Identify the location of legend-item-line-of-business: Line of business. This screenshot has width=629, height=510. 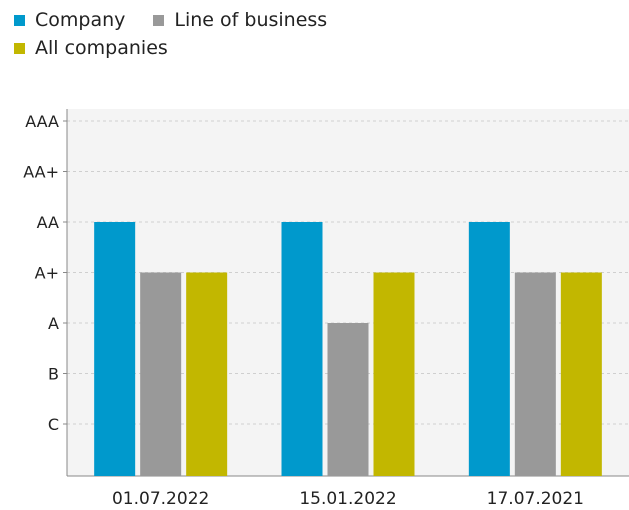
(240, 20).